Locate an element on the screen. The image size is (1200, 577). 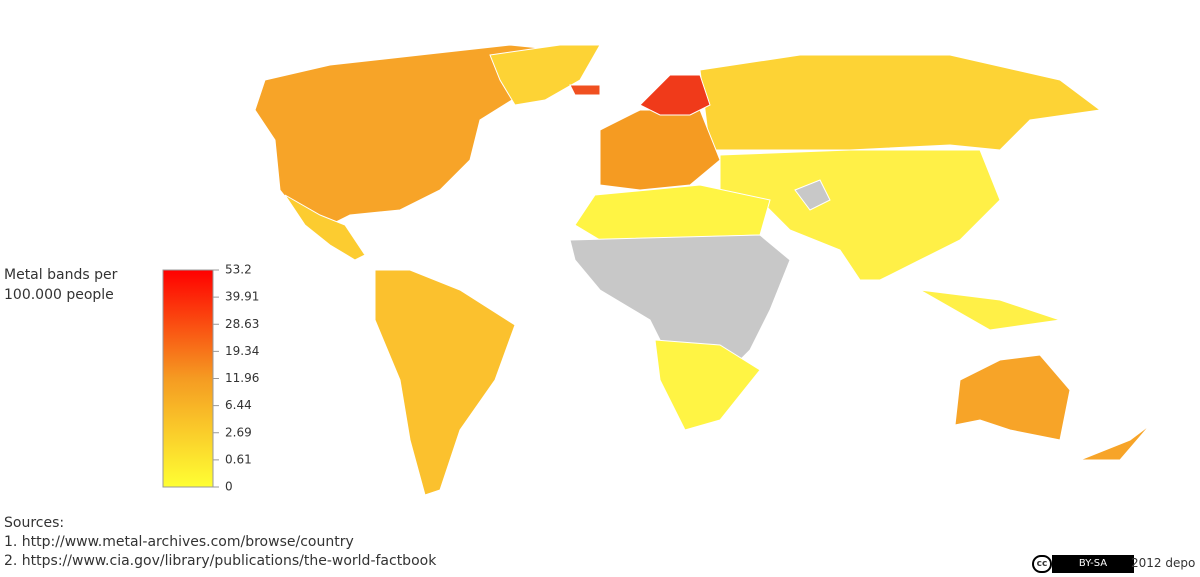
iceland is located at coordinates (585, 90).